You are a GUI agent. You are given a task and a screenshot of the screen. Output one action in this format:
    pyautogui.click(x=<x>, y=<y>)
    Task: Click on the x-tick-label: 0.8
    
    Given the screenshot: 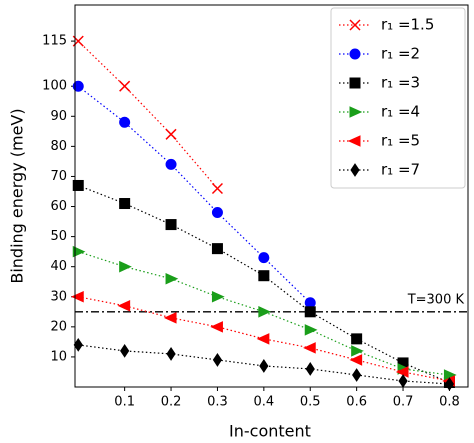 What is the action you would take?
    pyautogui.click(x=449, y=402)
    